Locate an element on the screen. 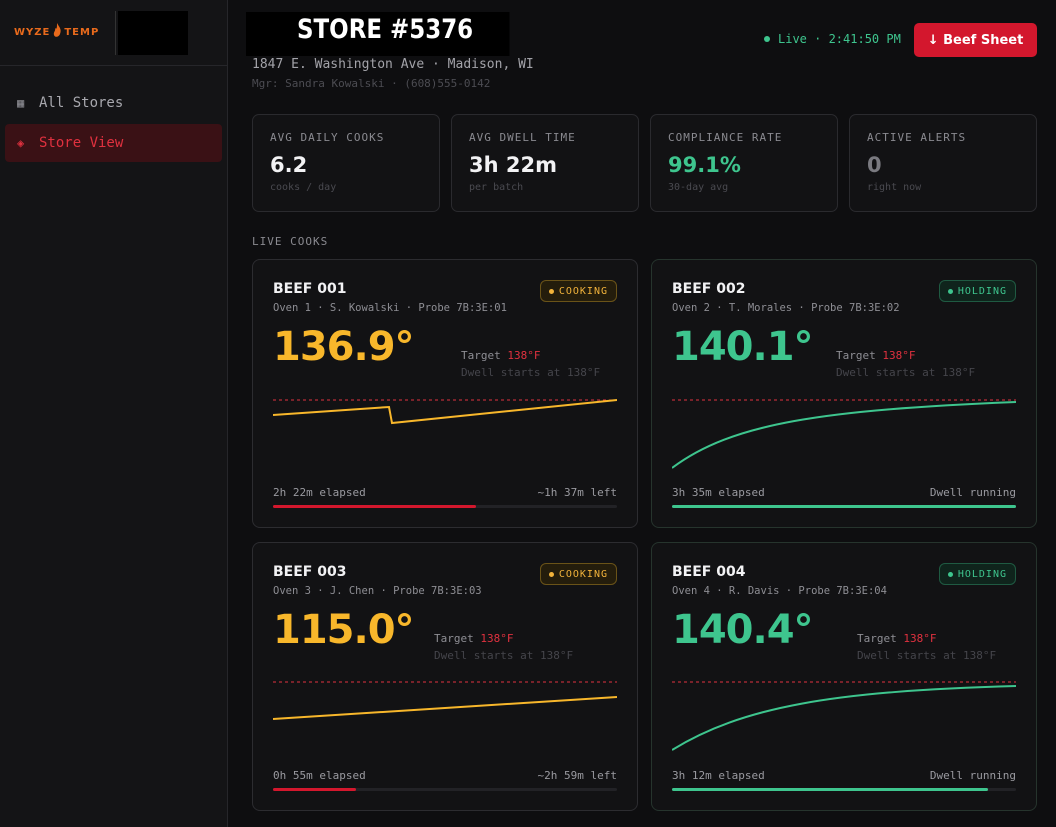  page-title: STORE #5376 is located at coordinates (378, 34).